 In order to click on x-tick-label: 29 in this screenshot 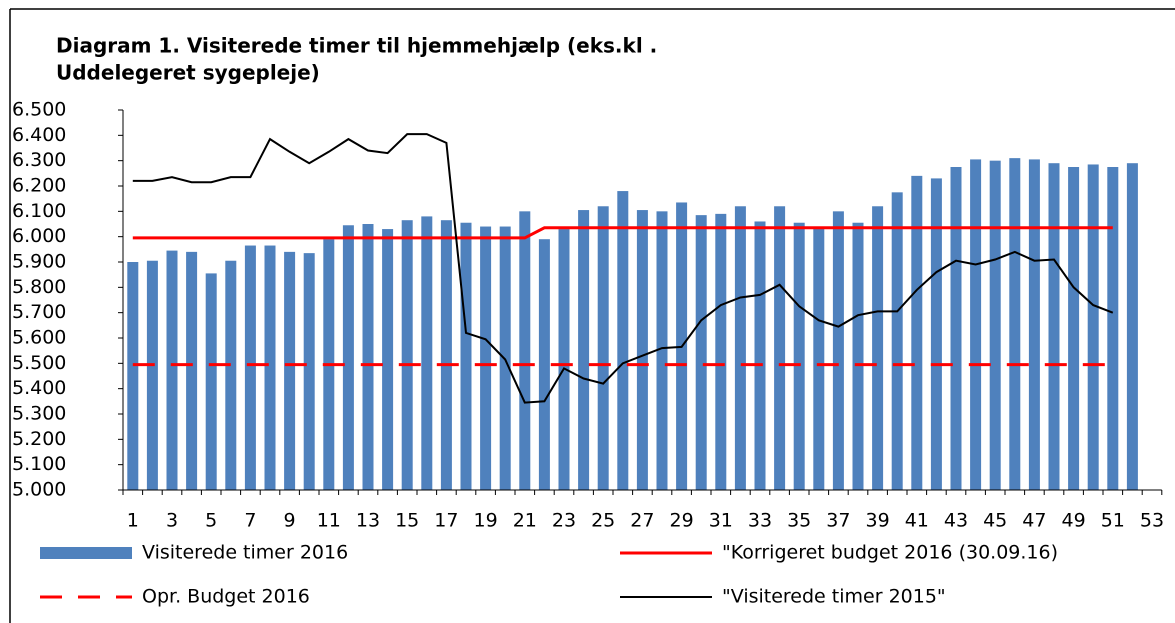, I will do `click(682, 521)`.